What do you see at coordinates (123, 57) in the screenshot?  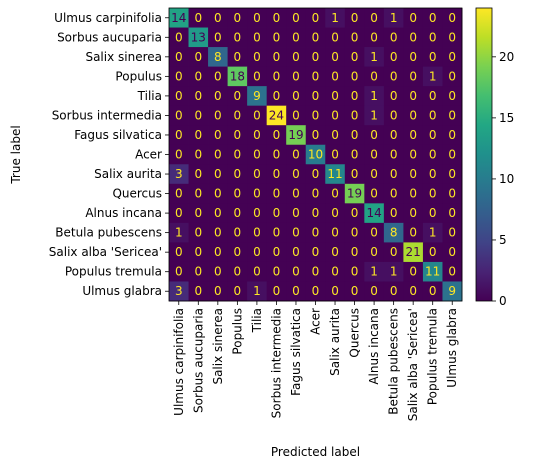 I see `y-tick-label: Salix sinerea` at bounding box center [123, 57].